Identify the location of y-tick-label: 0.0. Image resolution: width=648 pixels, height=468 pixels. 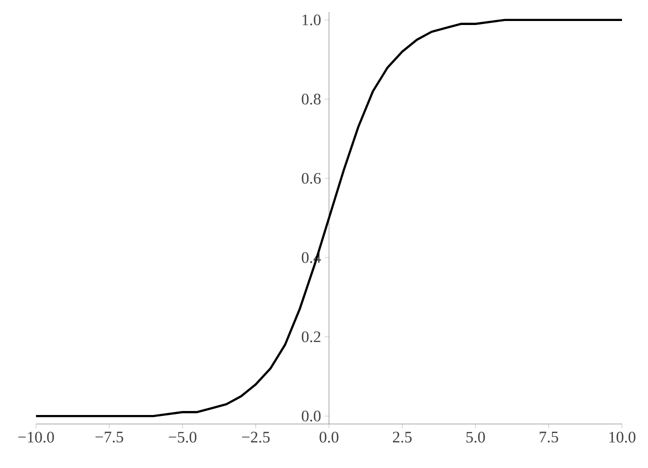
(311, 416).